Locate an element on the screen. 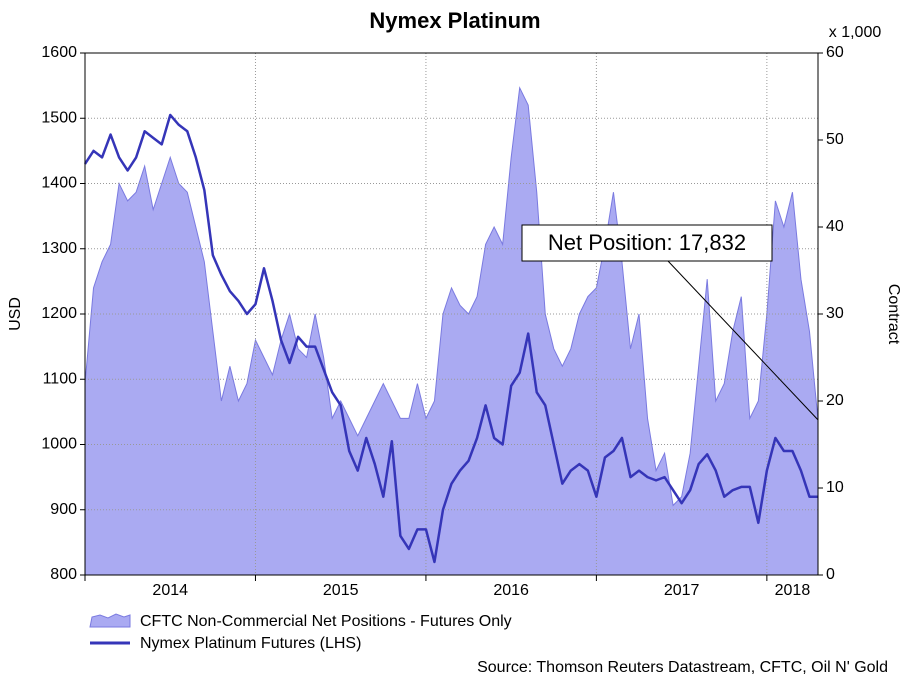  y2-tick-label: 50 is located at coordinates (835, 139).